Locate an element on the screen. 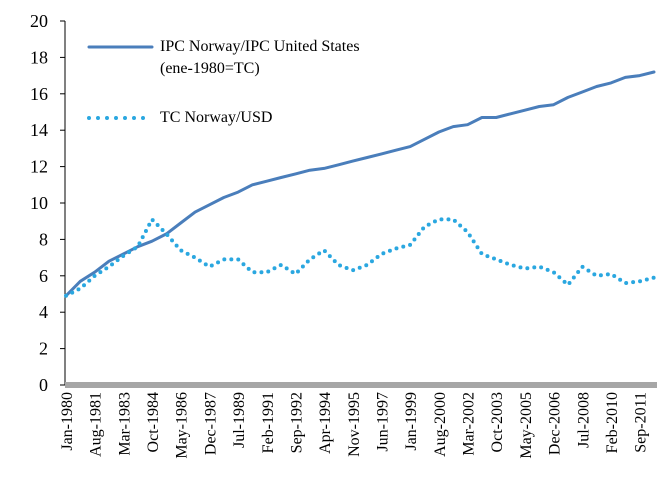 The image size is (657, 499). x-tick-label: Mar-2002 is located at coordinates (469, 424).